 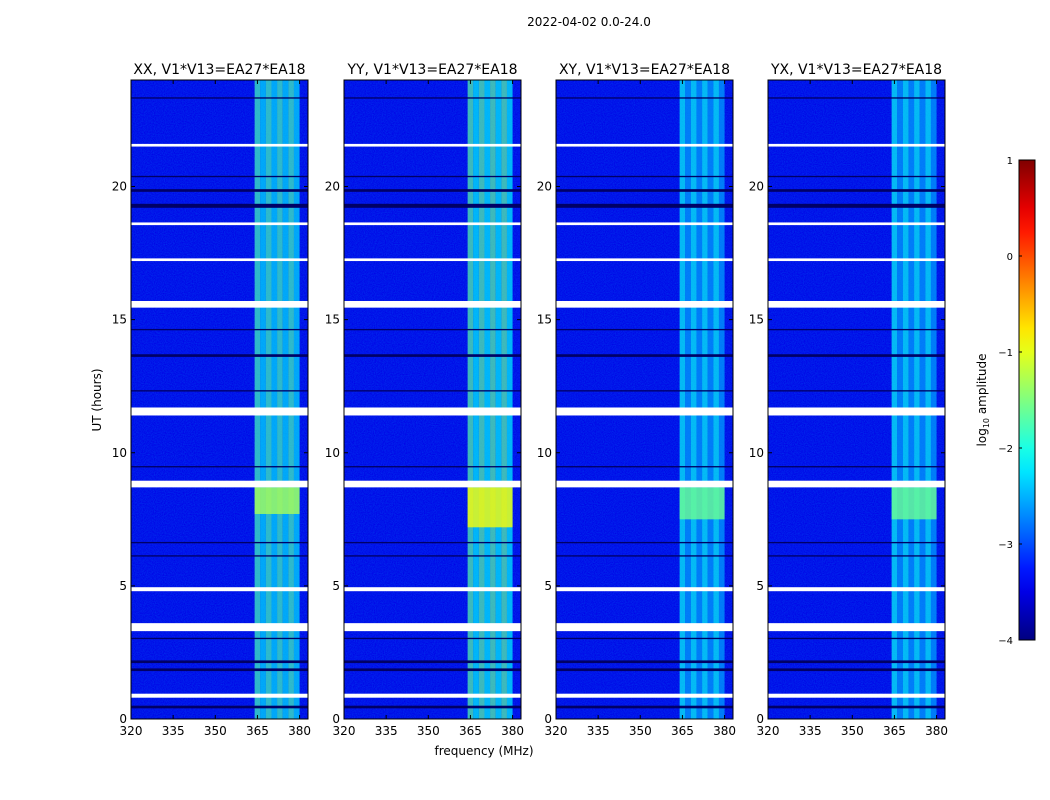 What do you see at coordinates (1005, 641) in the screenshot?
I see `colorbar-tick-label: −4` at bounding box center [1005, 641].